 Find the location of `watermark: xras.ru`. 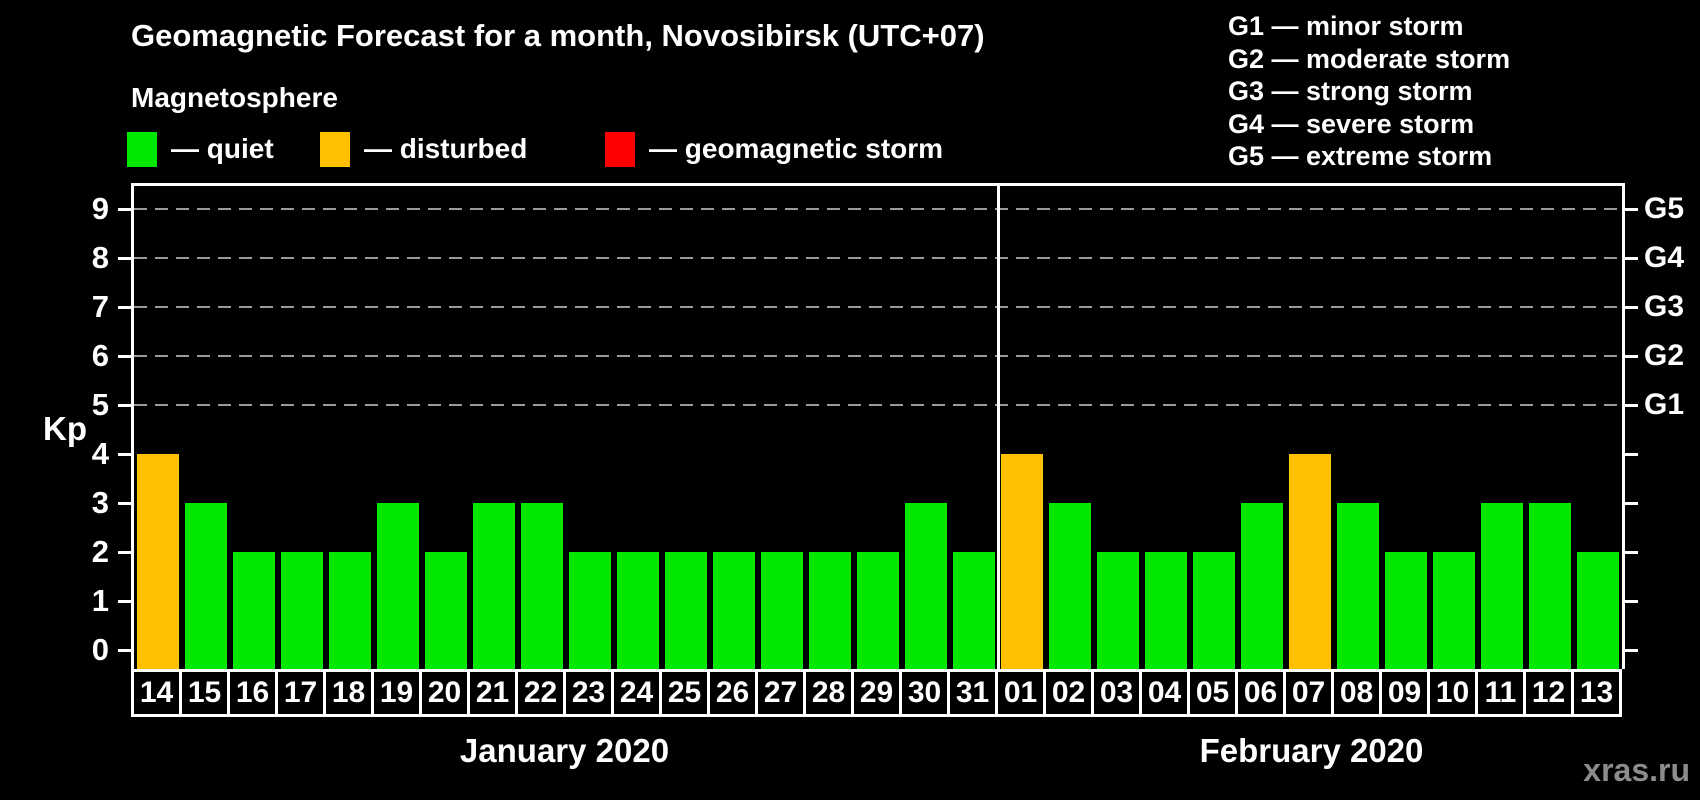

watermark: xras.ru is located at coordinates (1636, 770).